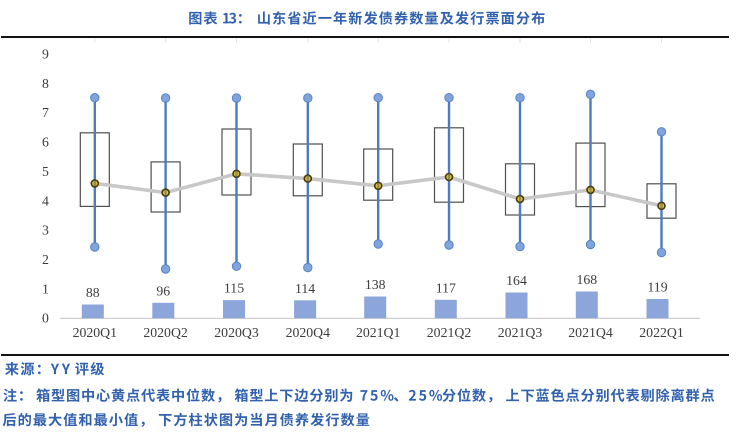 Image resolution: width=736 pixels, height=437 pixels. I want to click on svg-text: 168, so click(586, 279).